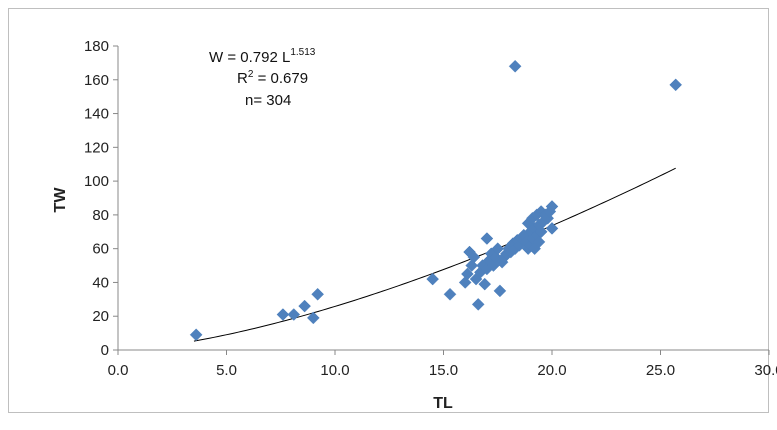 This screenshot has height=430, width=777. I want to click on y-tick-label: 60, so click(100, 249).